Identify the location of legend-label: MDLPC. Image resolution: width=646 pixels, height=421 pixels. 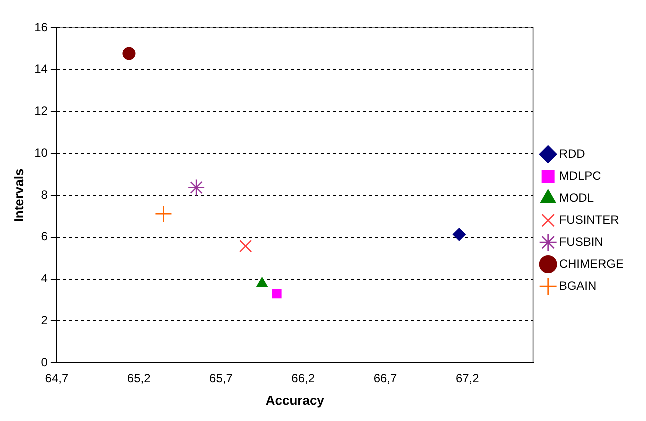
(580, 175).